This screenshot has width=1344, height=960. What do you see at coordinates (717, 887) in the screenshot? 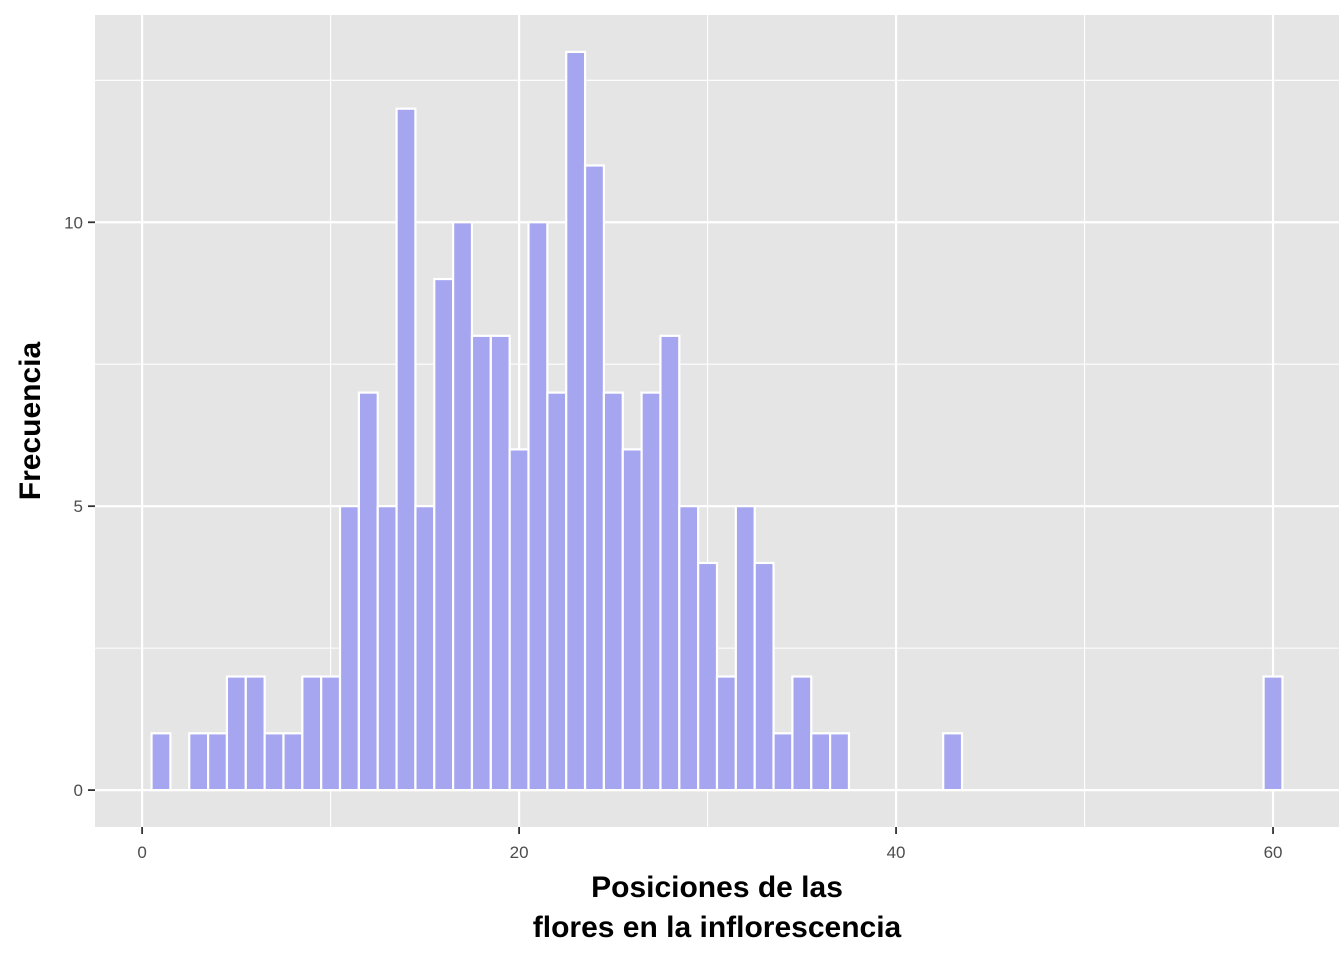
I see `x-axis-title-line: Posiciones de las` at bounding box center [717, 887].